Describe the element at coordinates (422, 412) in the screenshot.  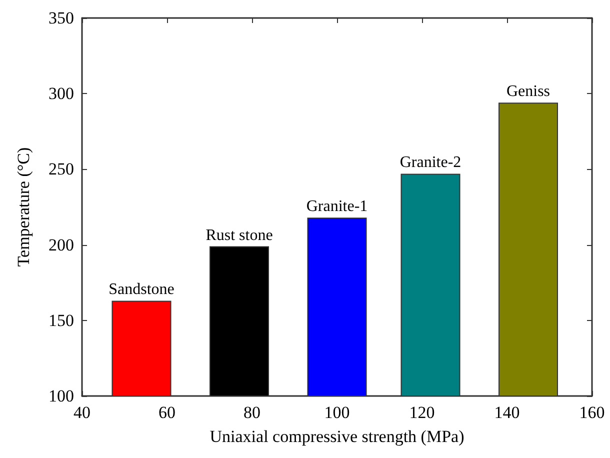
I see `x-tick-label: 120` at that location.